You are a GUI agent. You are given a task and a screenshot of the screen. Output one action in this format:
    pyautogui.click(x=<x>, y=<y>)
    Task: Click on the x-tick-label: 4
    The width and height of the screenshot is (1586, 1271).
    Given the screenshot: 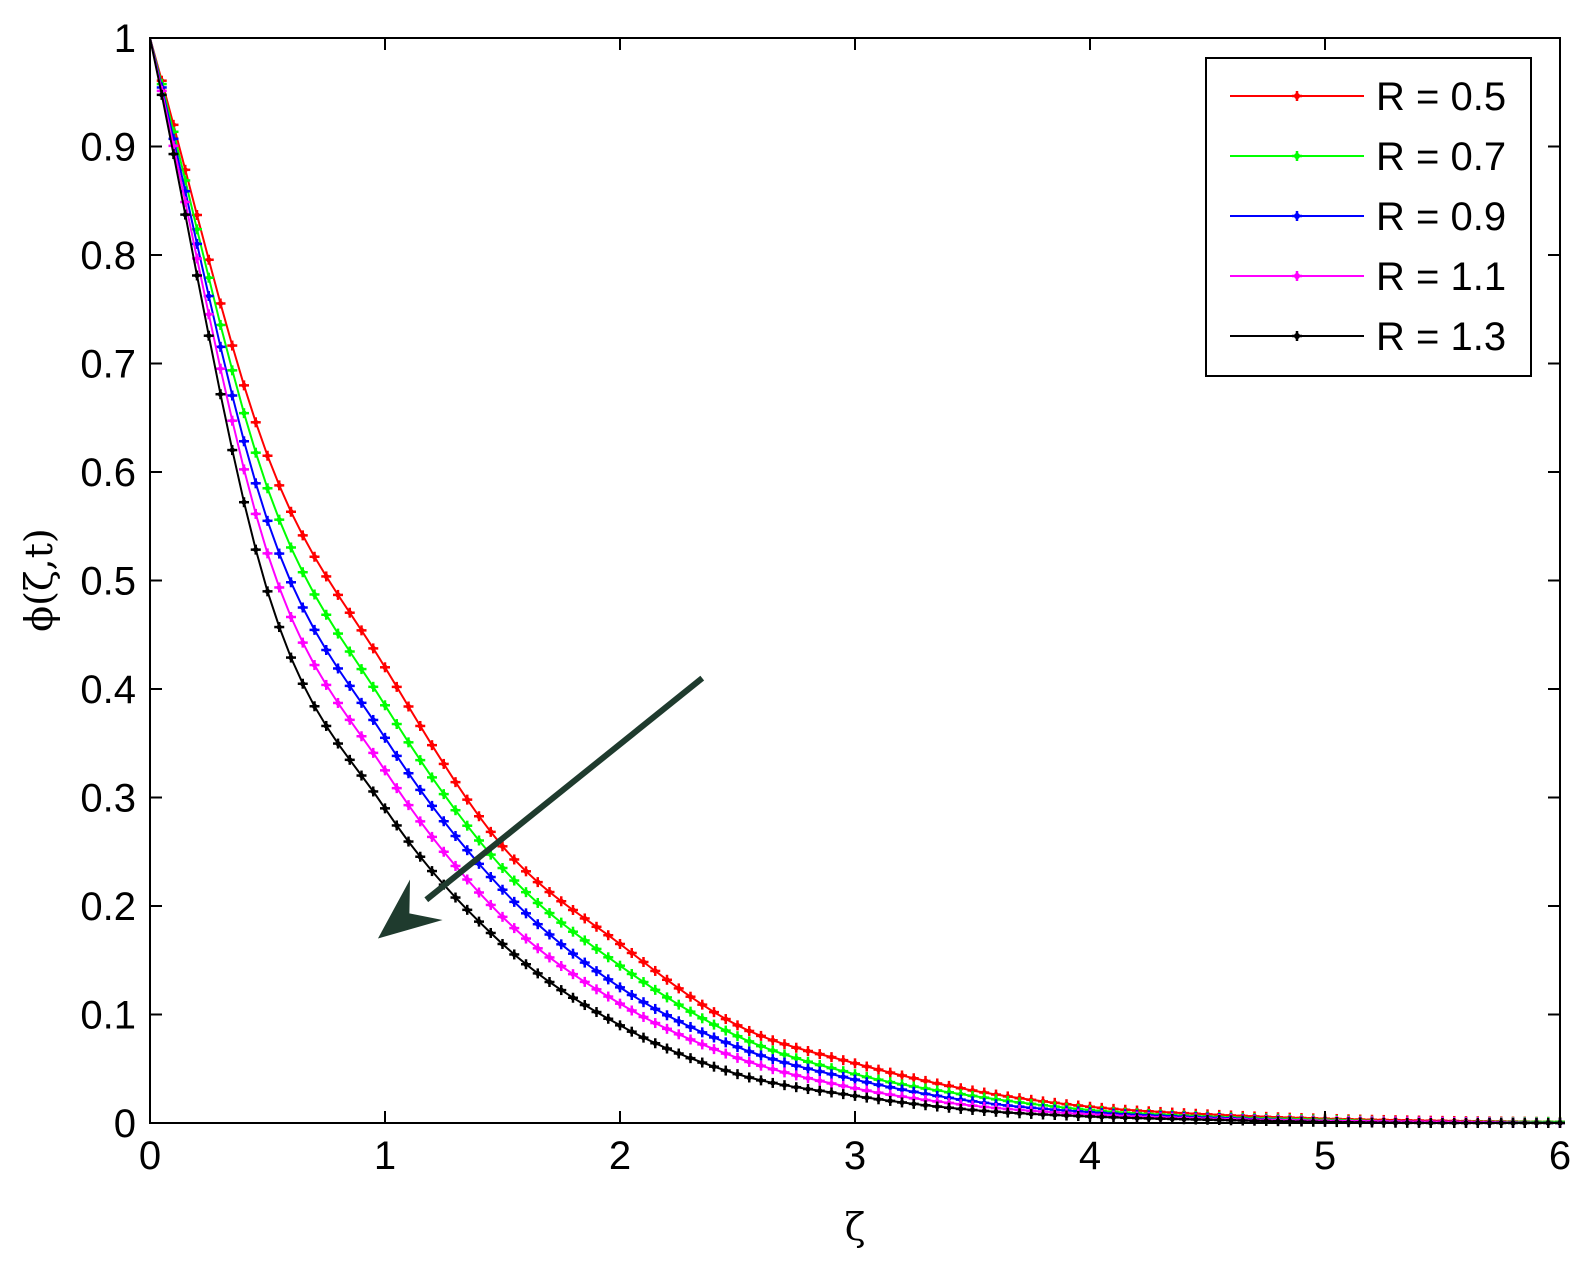 What is the action you would take?
    pyautogui.click(x=1090, y=1156)
    